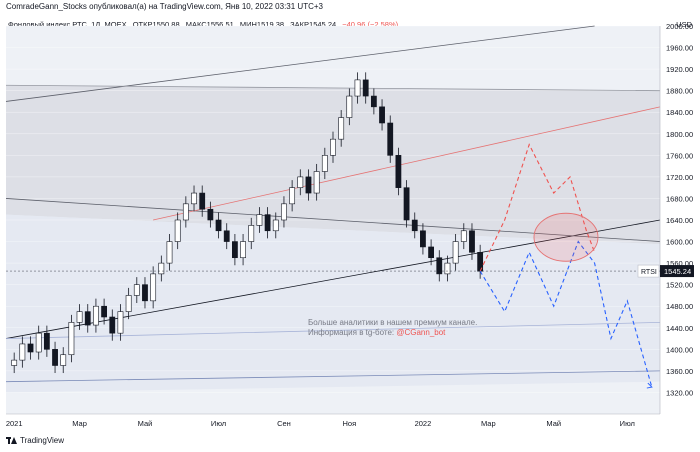  Describe the element at coordinates (313, 24) in the screenshot. I see `legend-close: ЗАКР1545.24` at that location.